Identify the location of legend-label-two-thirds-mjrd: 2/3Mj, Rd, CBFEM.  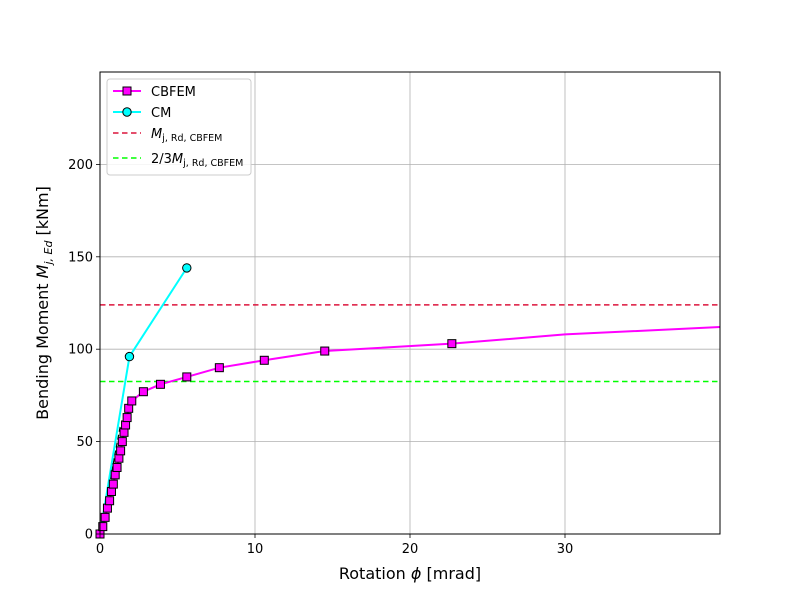
(197, 160).